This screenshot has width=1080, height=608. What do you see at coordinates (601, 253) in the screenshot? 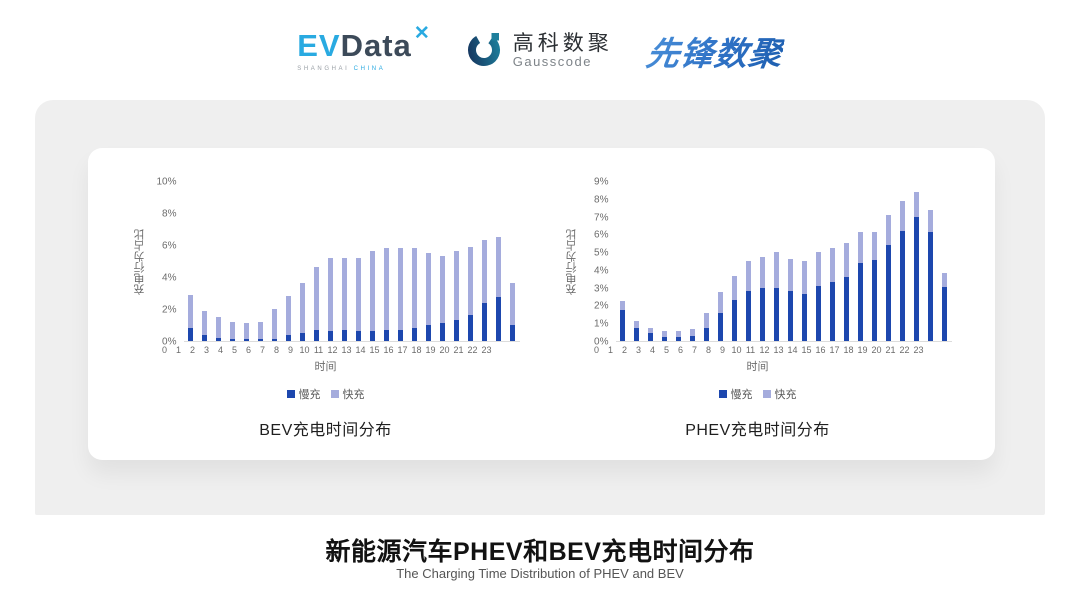
I see `y-tick-label: 5%` at bounding box center [601, 253].